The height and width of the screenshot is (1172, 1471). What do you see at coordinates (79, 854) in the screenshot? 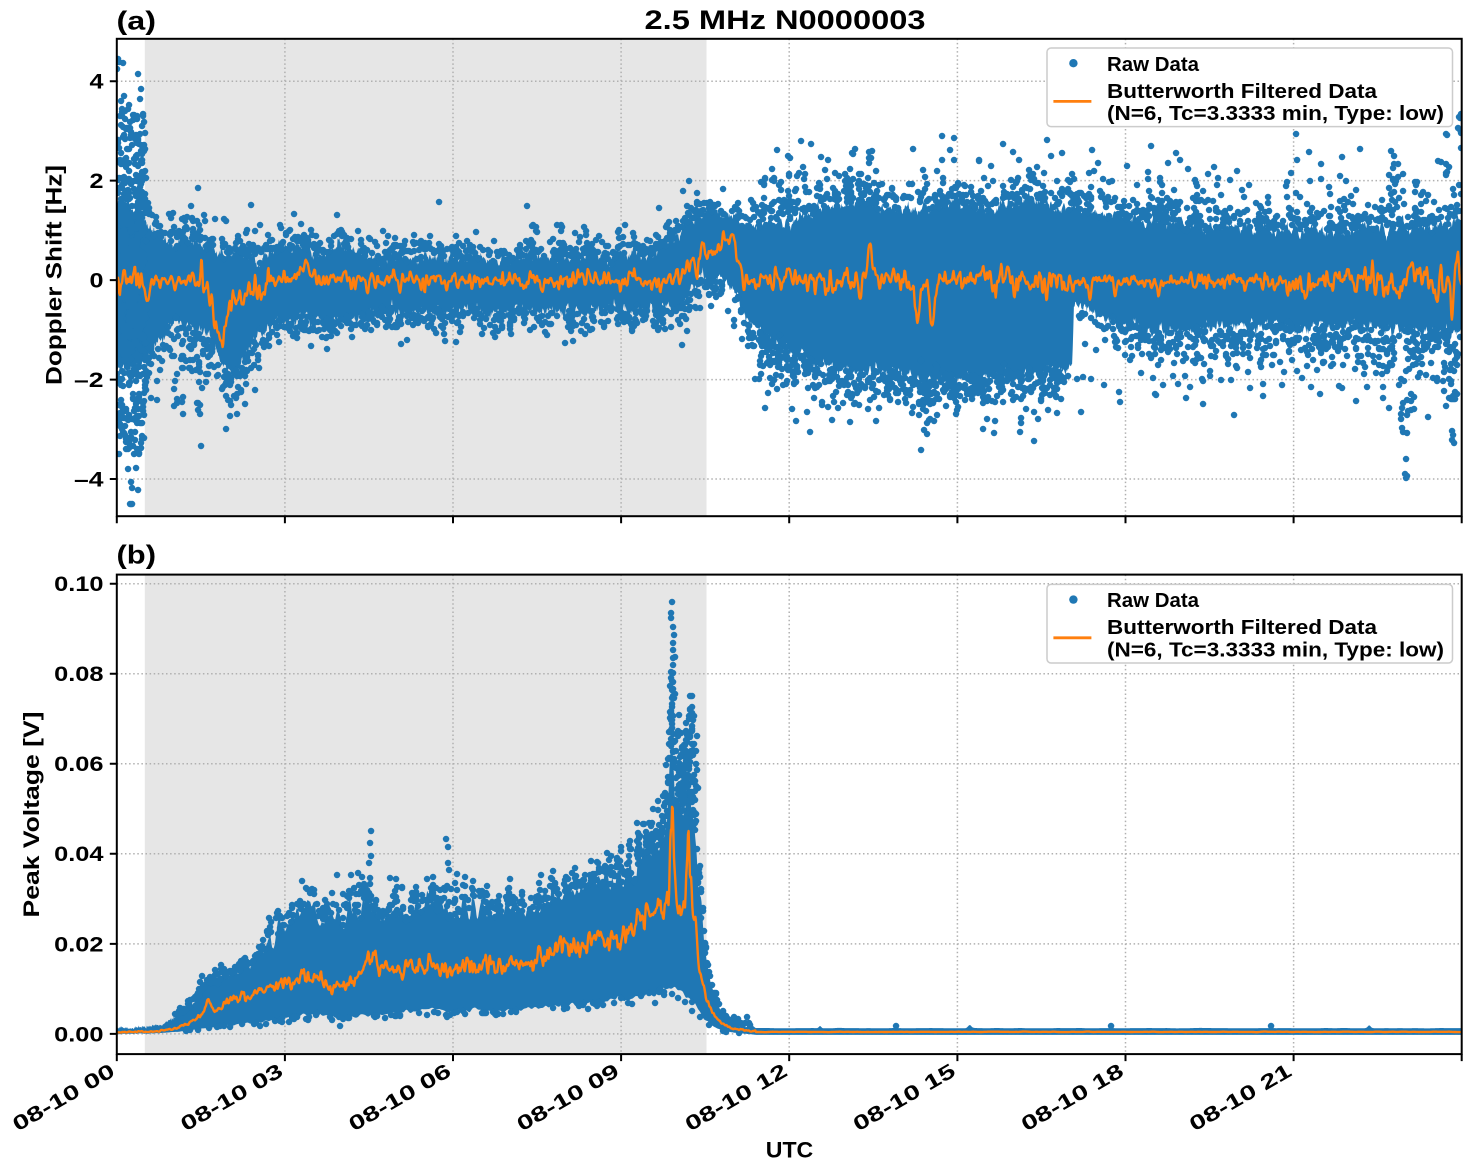
I see `svg-text: 0.04` at bounding box center [79, 854].